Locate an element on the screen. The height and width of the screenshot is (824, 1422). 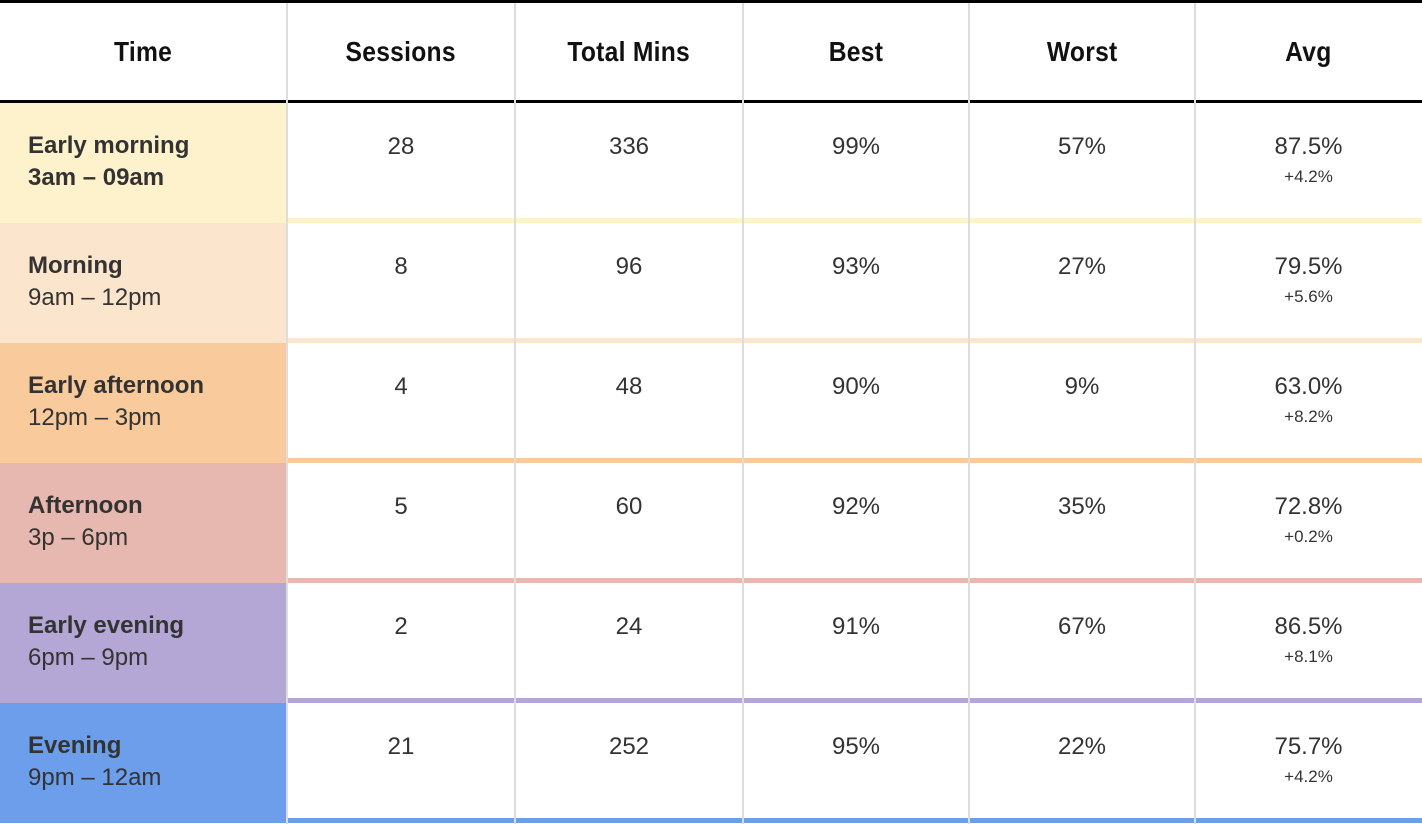
value: 67% is located at coordinates (1082, 626).